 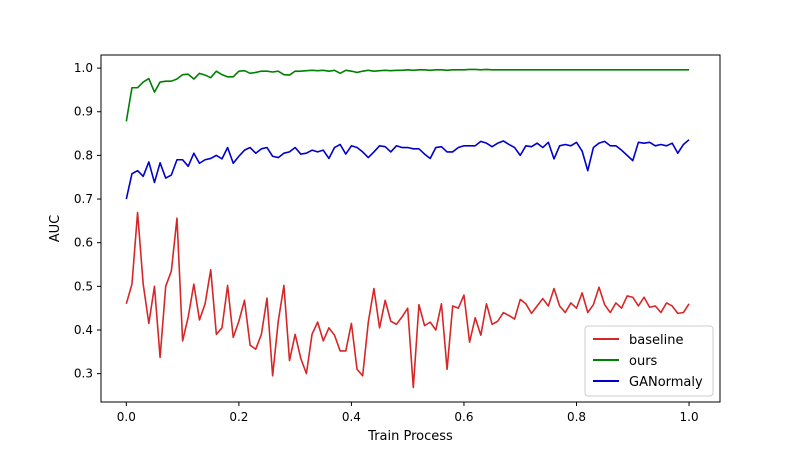 I want to click on legend: baseline ours GANormaly, so click(x=649, y=361).